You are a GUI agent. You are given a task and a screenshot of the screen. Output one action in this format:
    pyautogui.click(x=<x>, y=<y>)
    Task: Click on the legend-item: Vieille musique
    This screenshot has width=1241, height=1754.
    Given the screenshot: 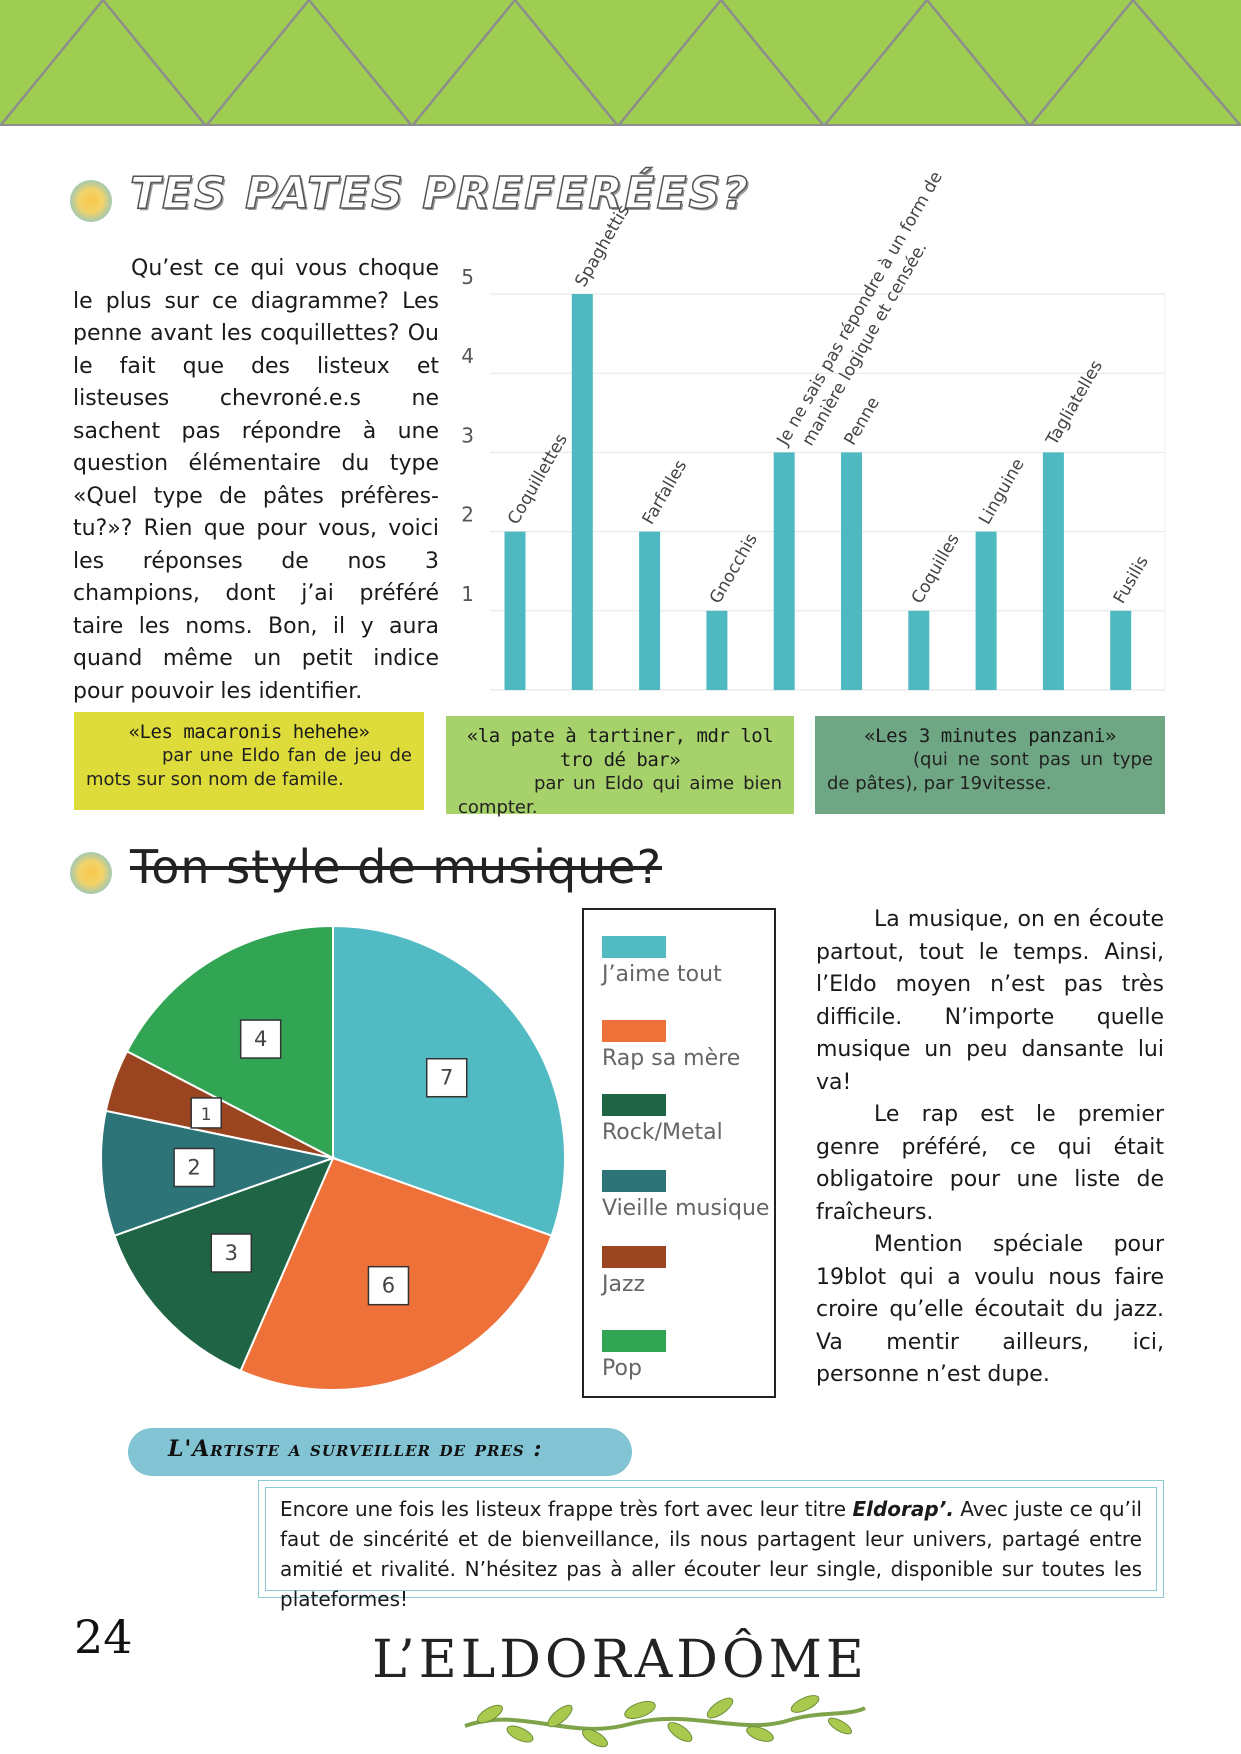 What is the action you would take?
    pyautogui.click(x=685, y=1195)
    